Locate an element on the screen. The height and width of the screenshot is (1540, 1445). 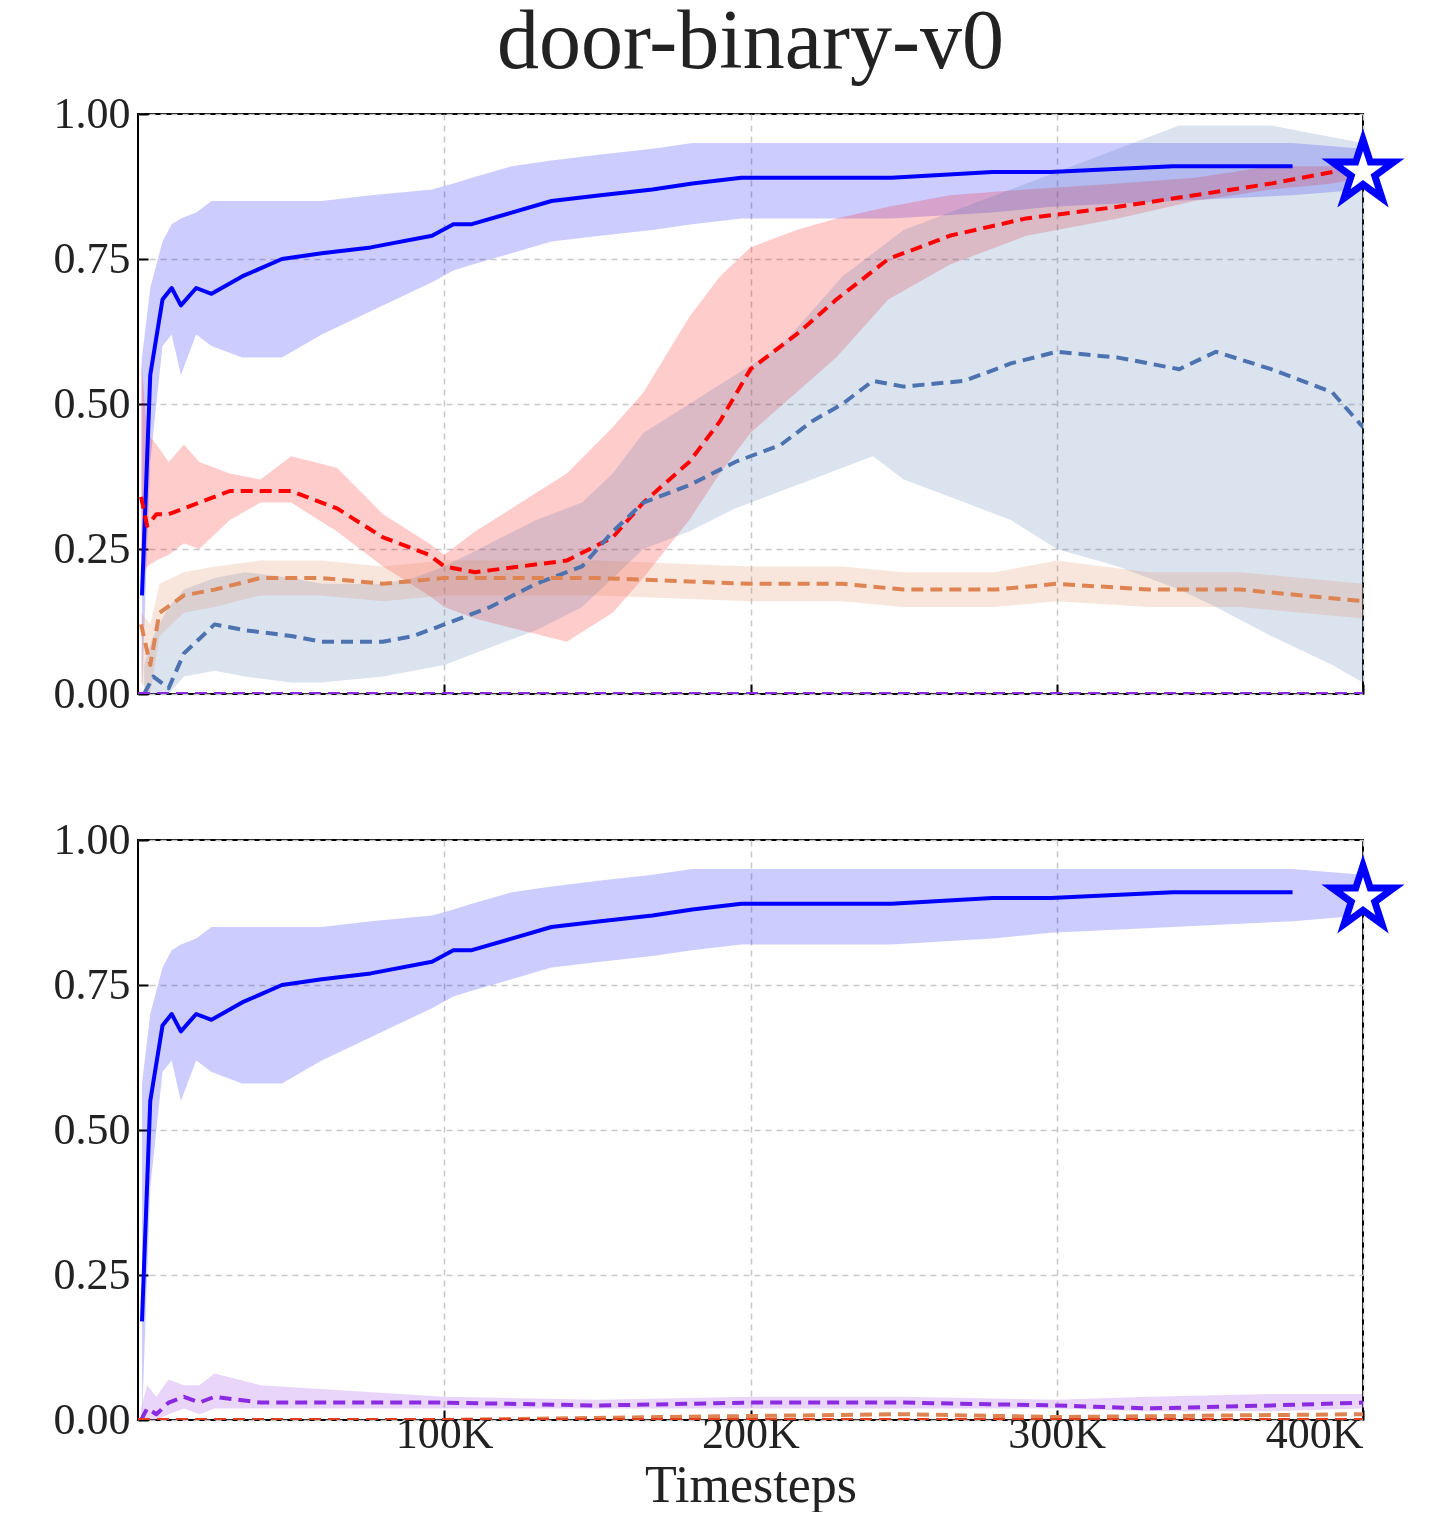
x-tick-label: 100K is located at coordinates (444, 1433).